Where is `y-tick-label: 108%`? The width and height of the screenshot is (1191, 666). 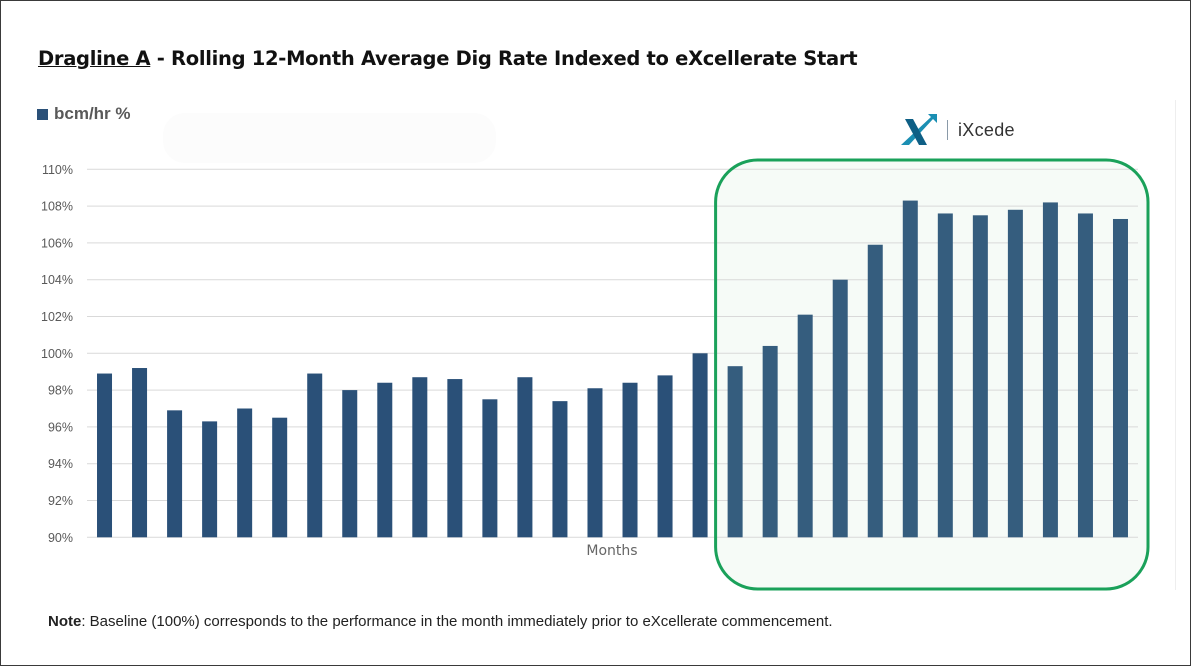
y-tick-label: 108% is located at coordinates (57, 207).